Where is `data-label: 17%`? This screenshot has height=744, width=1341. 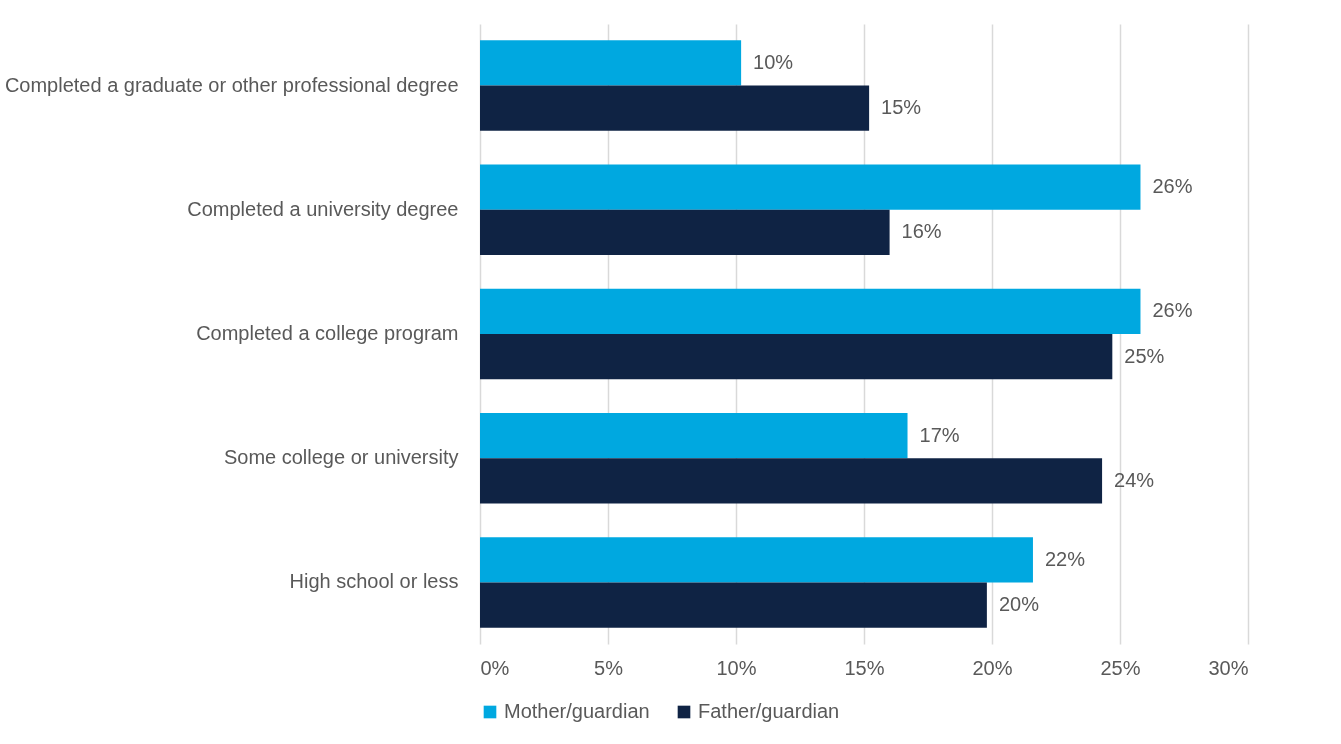 data-label: 17% is located at coordinates (939, 434).